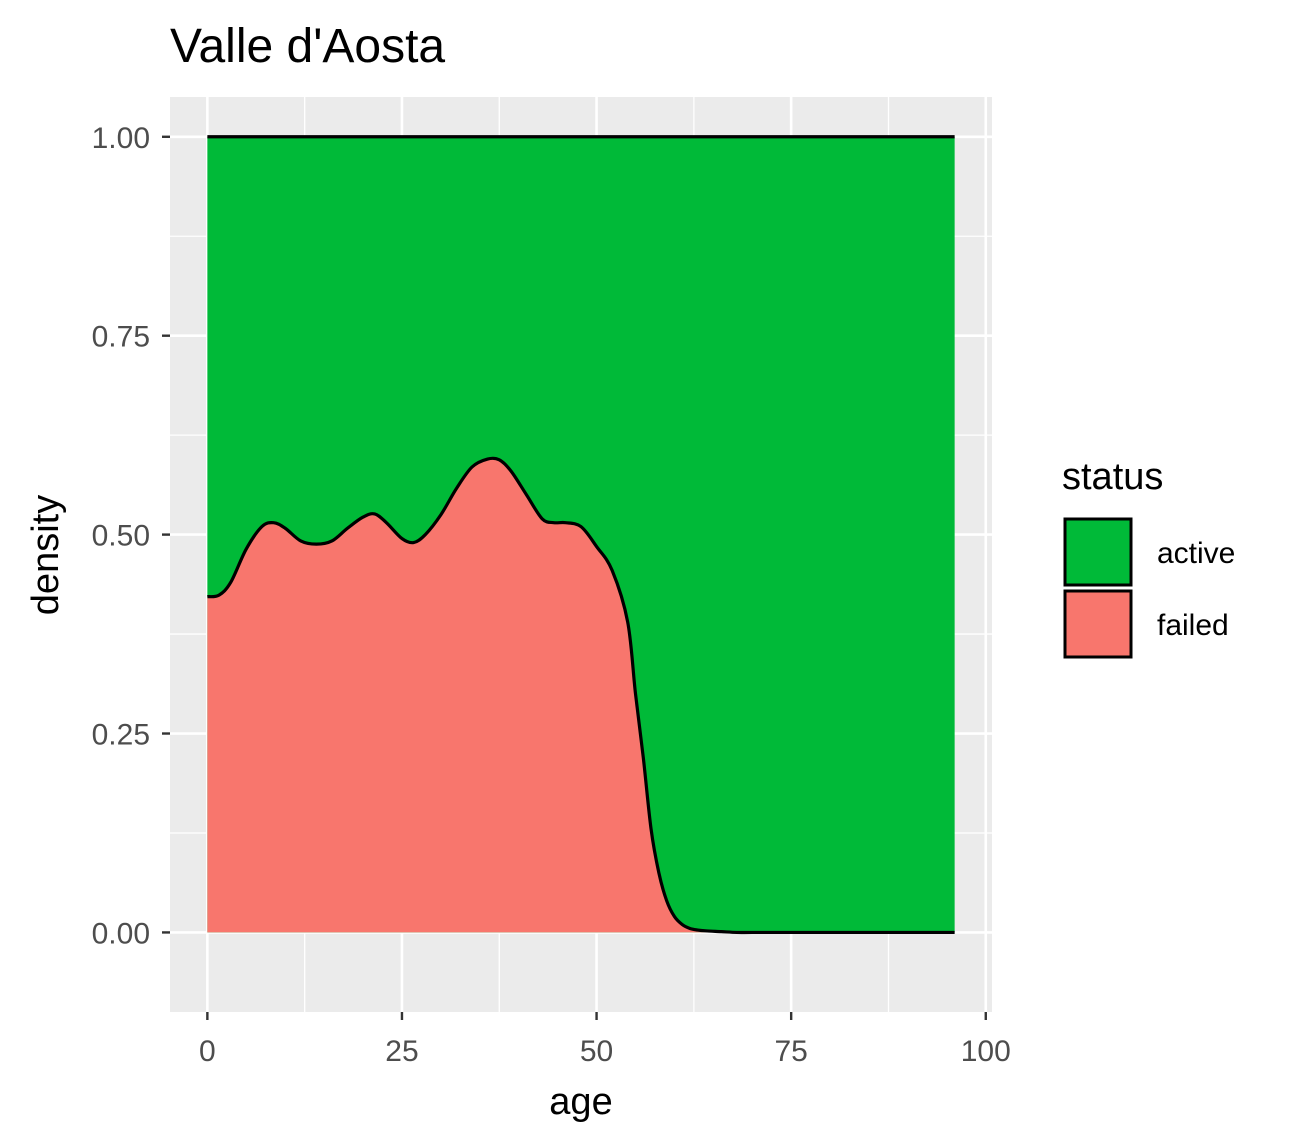 This screenshot has width=1296, height=1146. Describe the element at coordinates (596, 1051) in the screenshot. I see `x-tick-label: 50` at that location.